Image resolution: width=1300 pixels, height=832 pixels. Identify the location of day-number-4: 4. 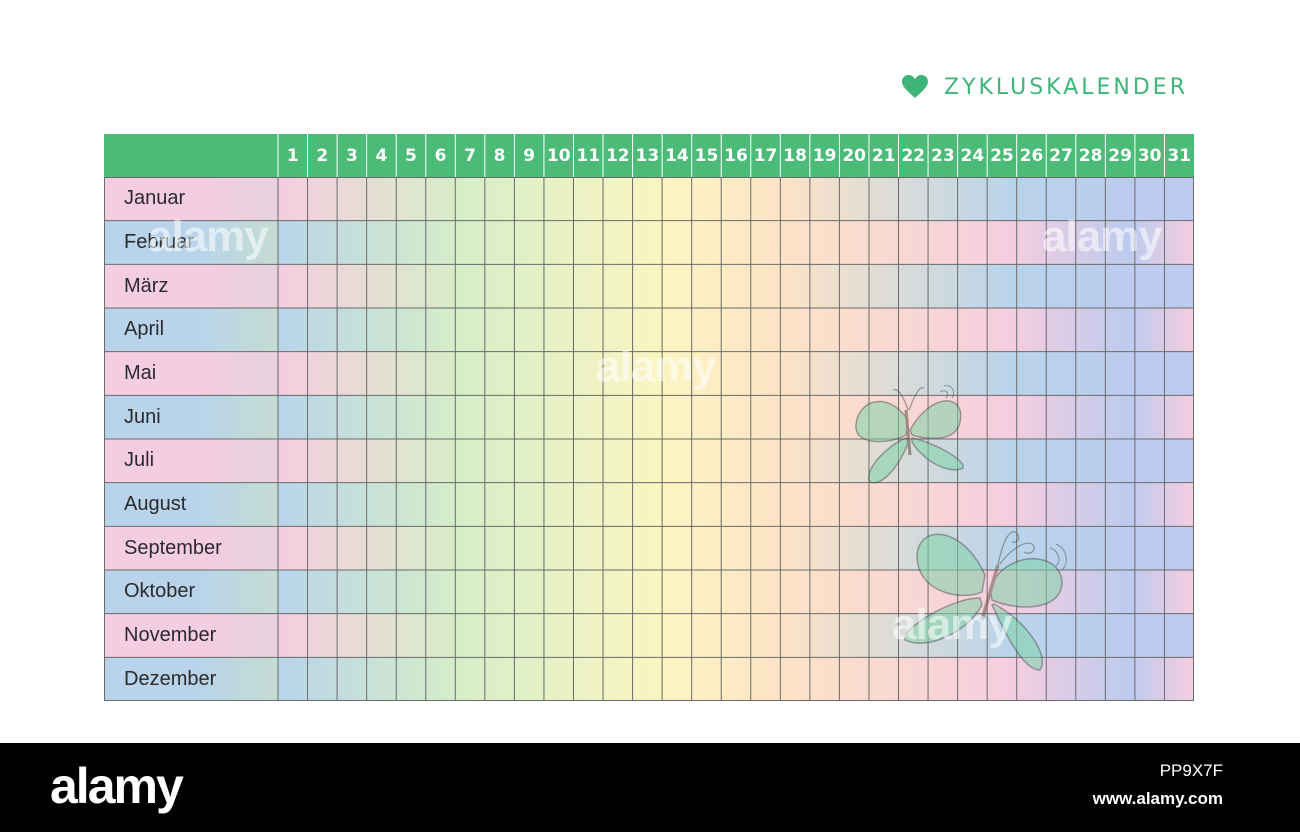
(381, 155).